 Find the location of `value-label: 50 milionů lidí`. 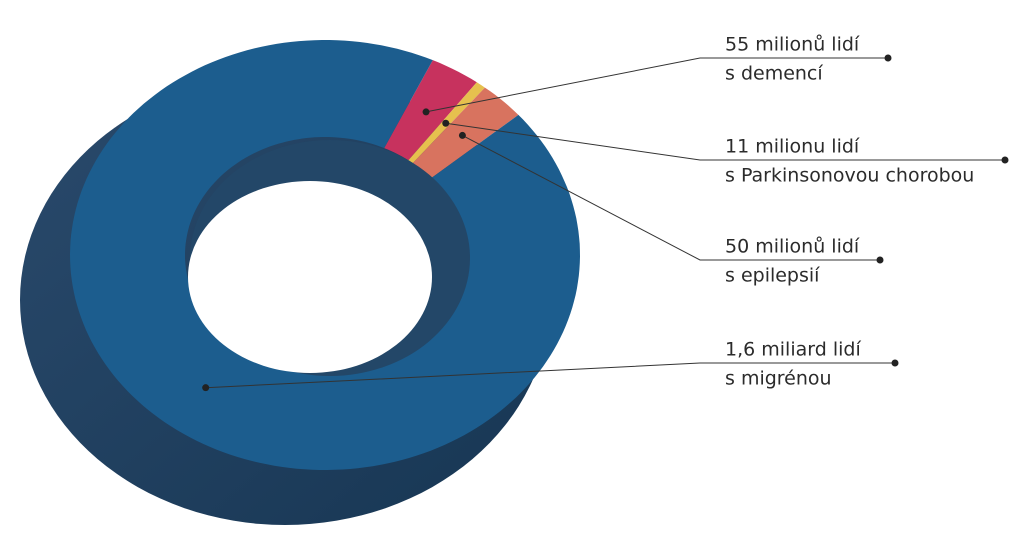

value-label: 50 milionů lidí is located at coordinates (792, 247).